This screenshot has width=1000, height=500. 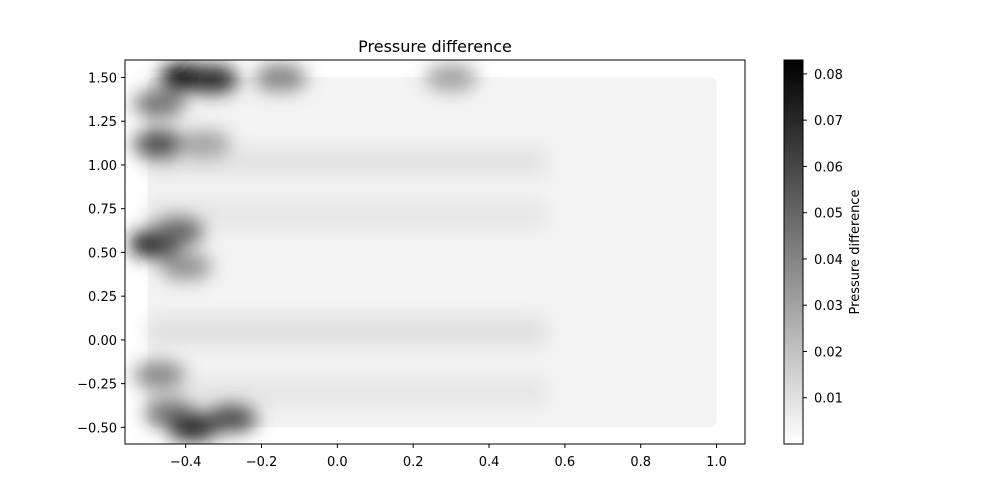 I want to click on y-tick-label: 0.25, so click(x=102, y=297).